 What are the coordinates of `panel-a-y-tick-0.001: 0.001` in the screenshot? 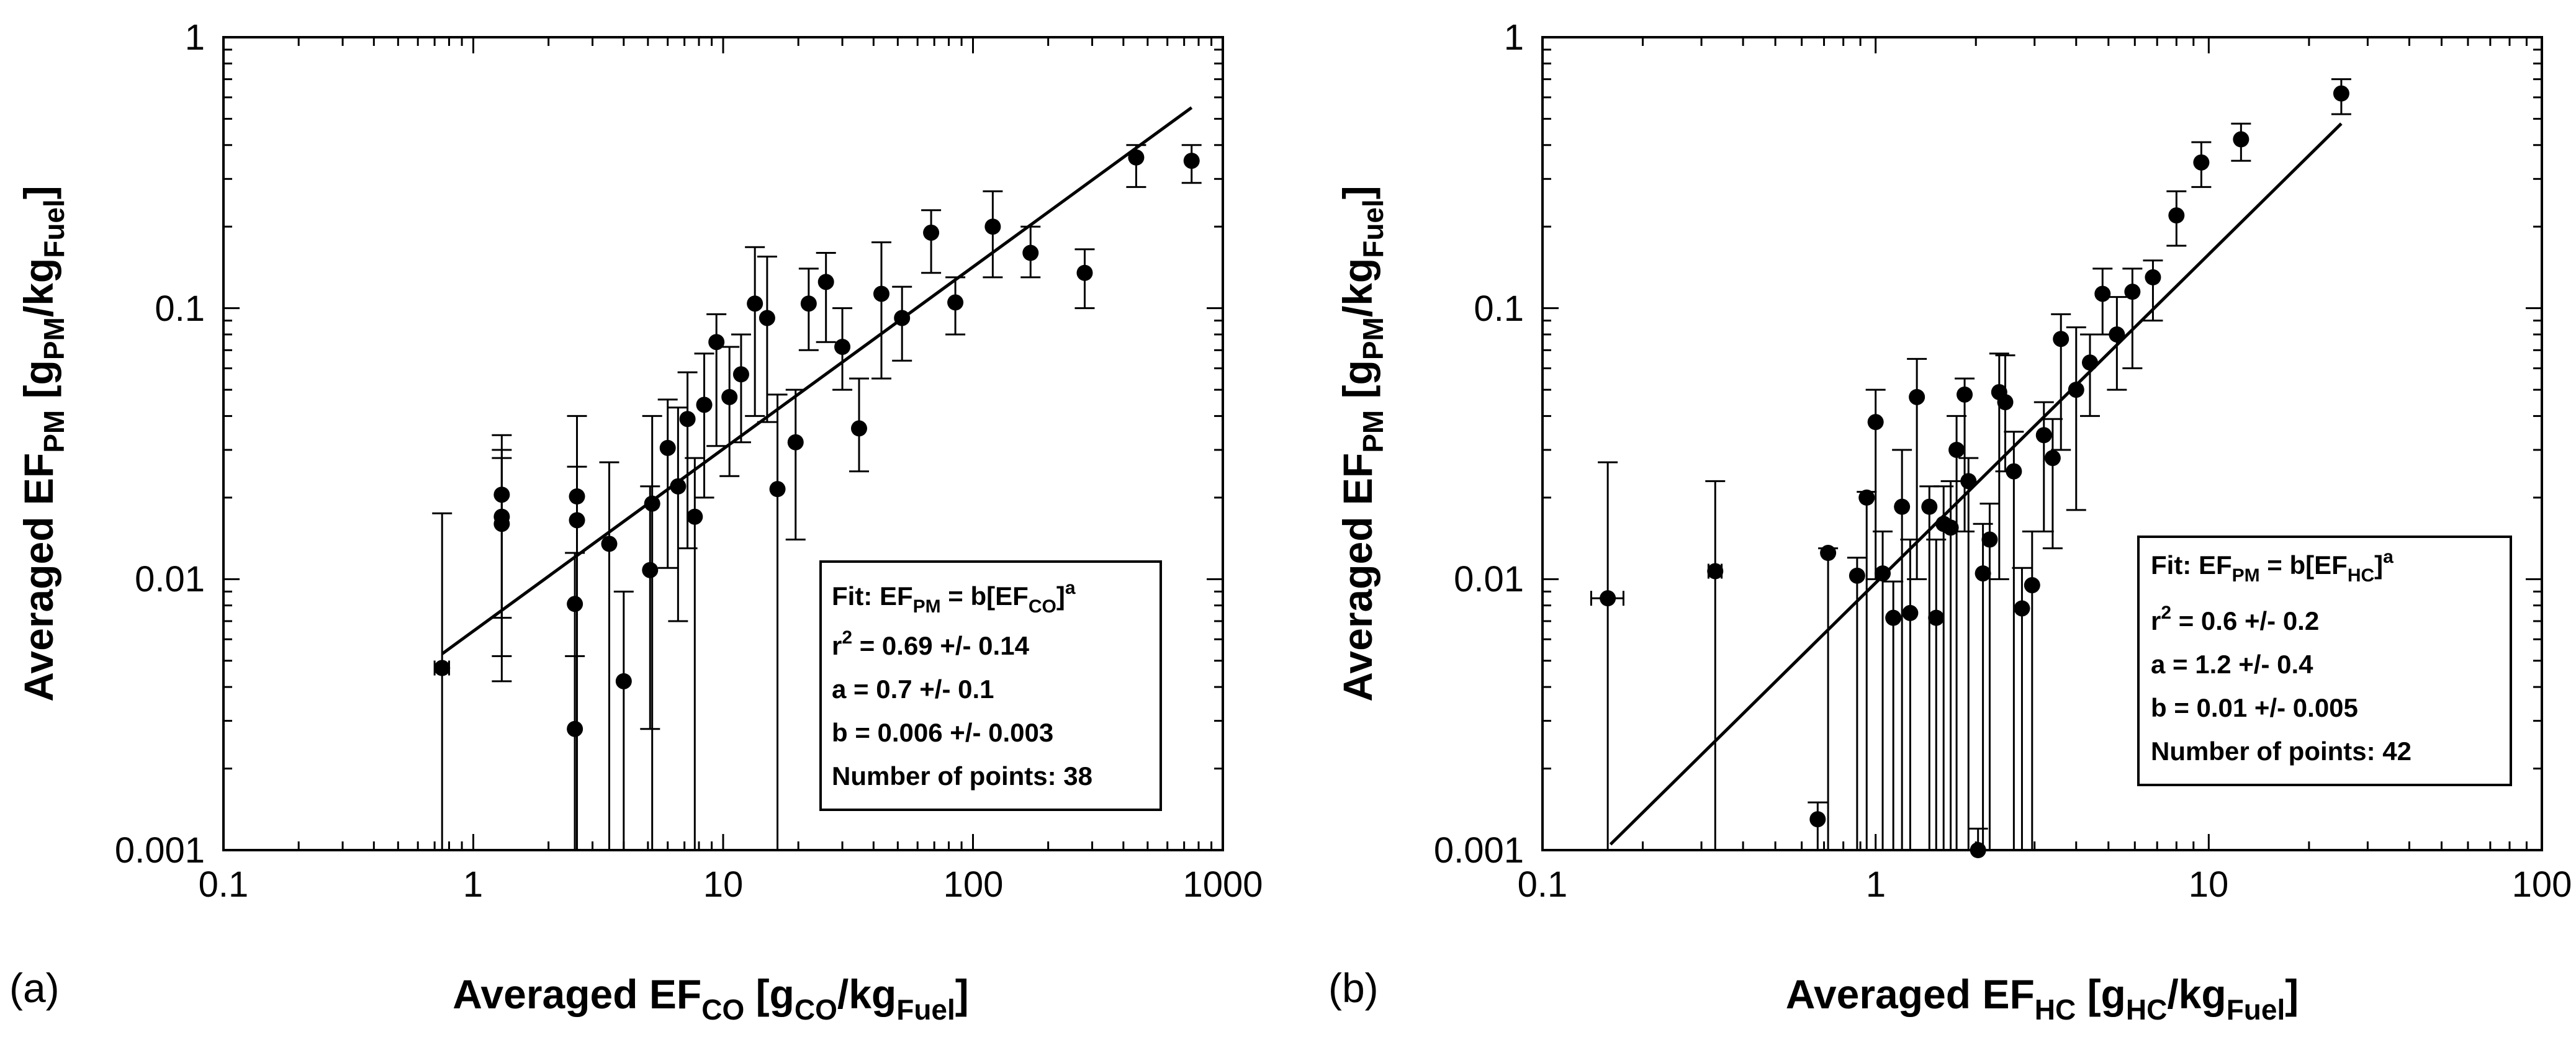 It's located at (160, 850).